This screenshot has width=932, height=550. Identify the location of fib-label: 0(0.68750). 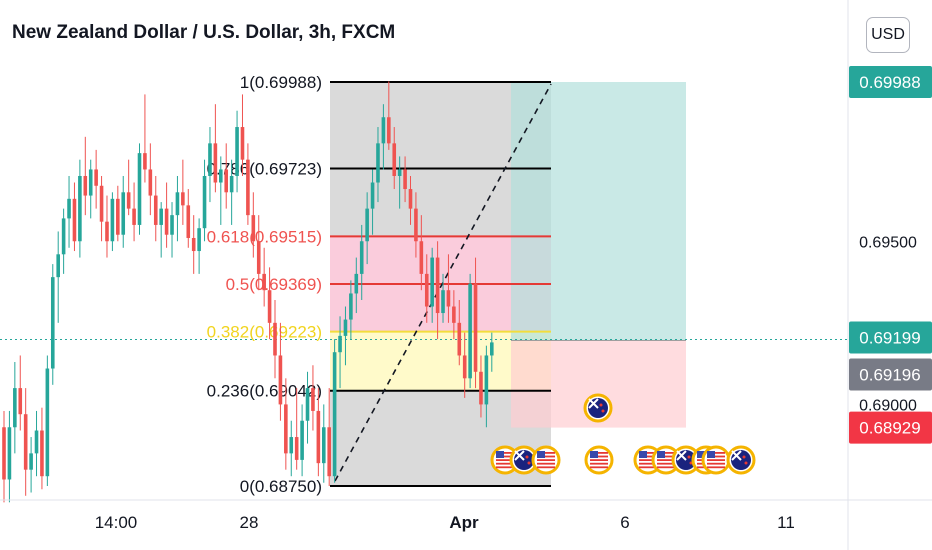
(281, 486).